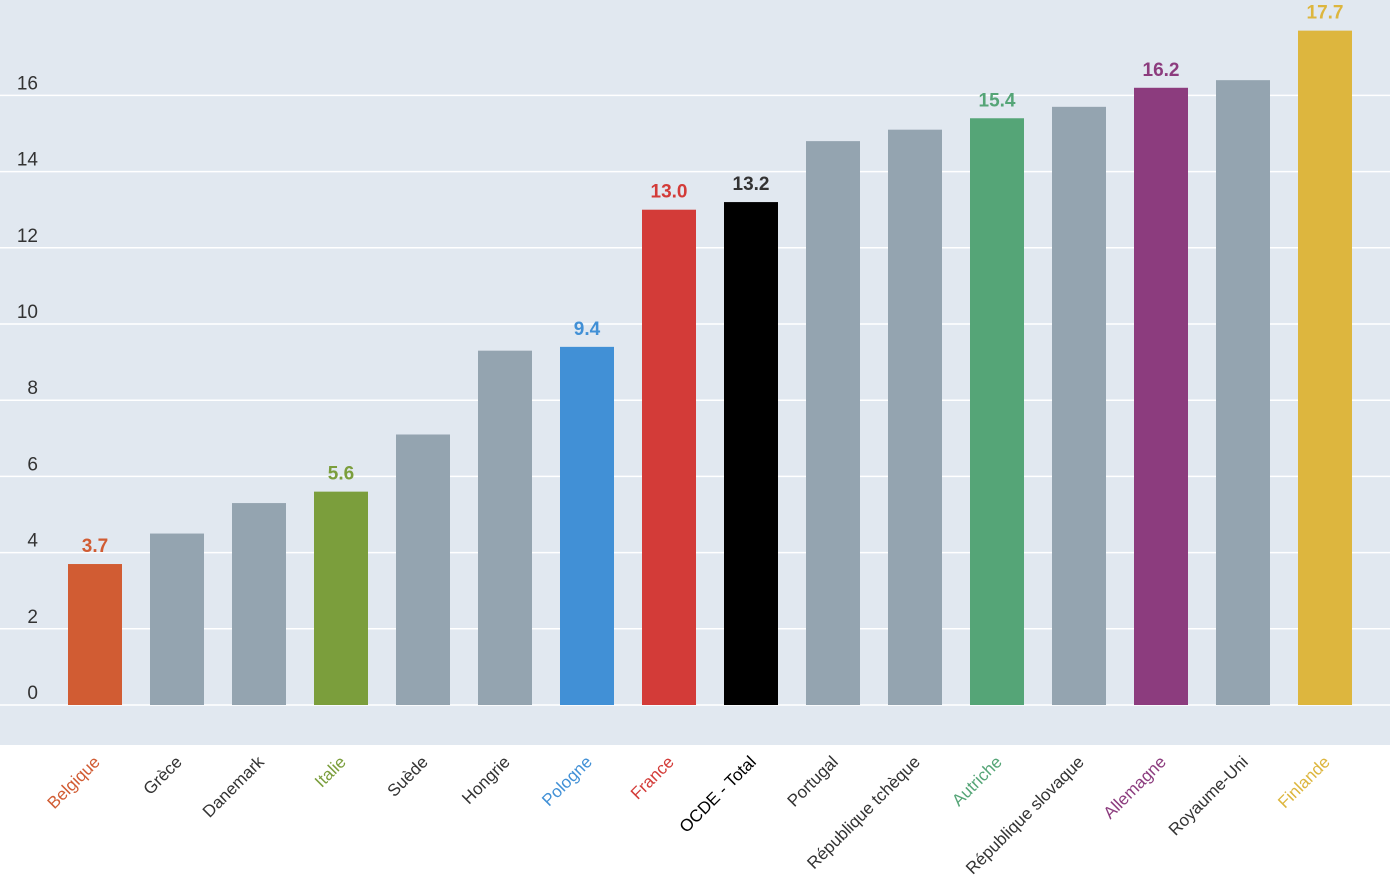 Image resolution: width=1390 pixels, height=882 pixels. Describe the element at coordinates (751, 184) in the screenshot. I see `data-label: 13.2` at that location.